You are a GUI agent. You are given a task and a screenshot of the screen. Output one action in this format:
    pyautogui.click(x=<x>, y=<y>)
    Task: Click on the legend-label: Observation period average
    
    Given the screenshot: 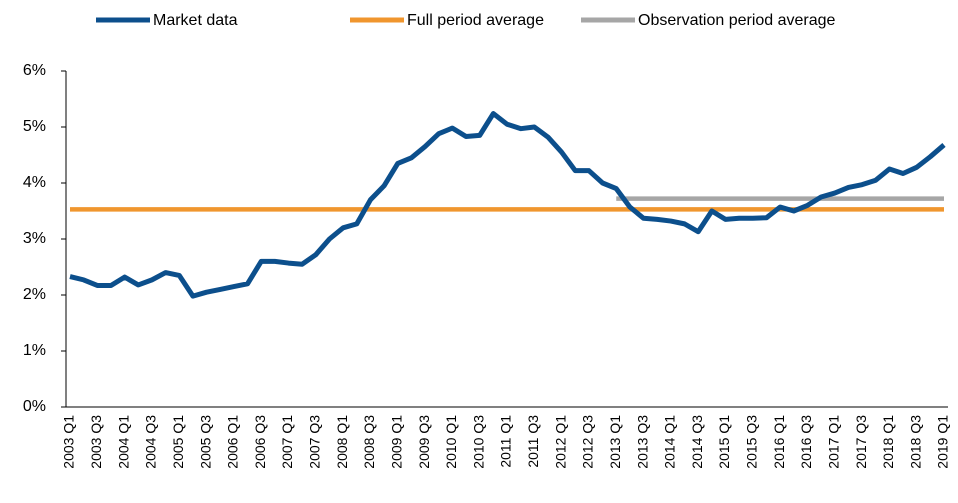 What is the action you would take?
    pyautogui.click(x=737, y=20)
    